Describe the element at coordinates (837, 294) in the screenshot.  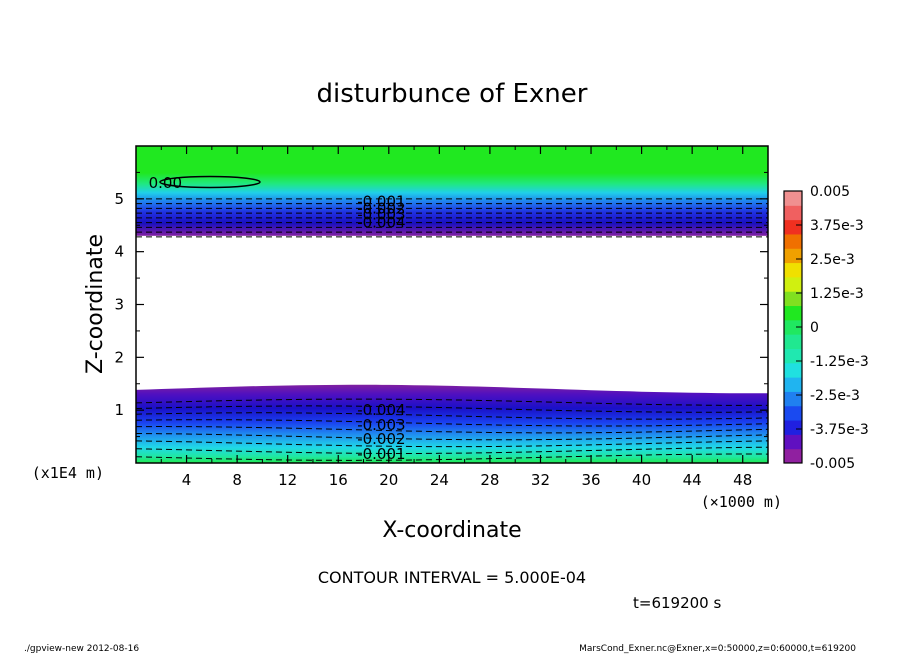
I see `colorbar-label: 1.25e-3` at that location.